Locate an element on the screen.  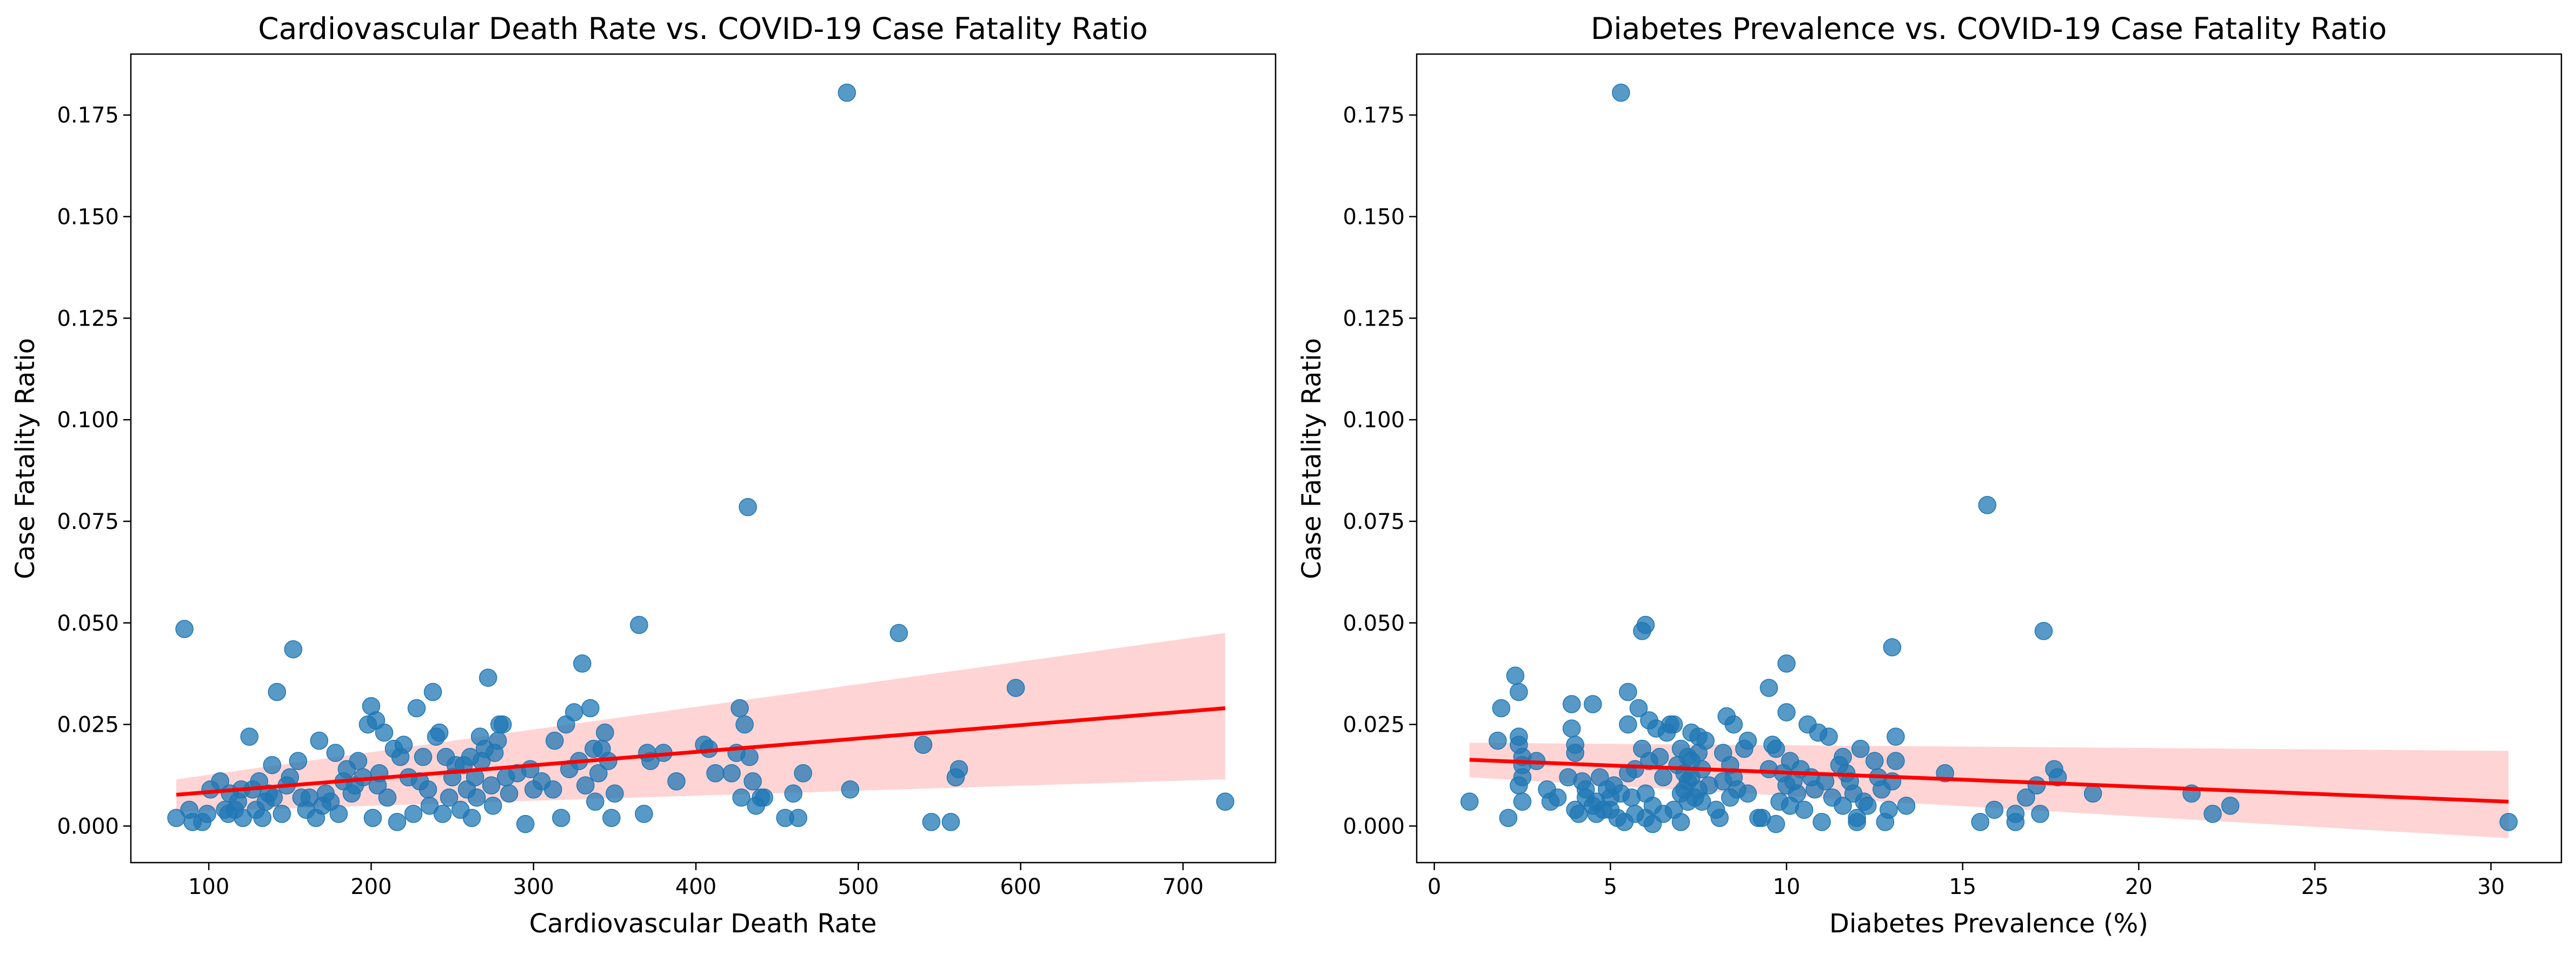
x-tick-label: 700 is located at coordinates (1183, 887).